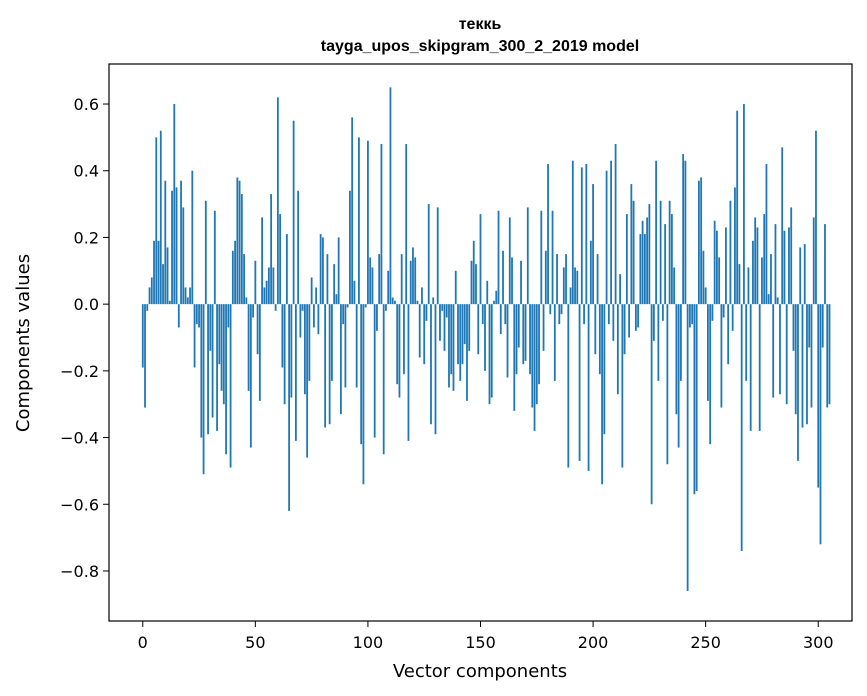 This screenshot has height=696, width=867. I want to click on y-tick-label: 0.4, so click(86, 171).